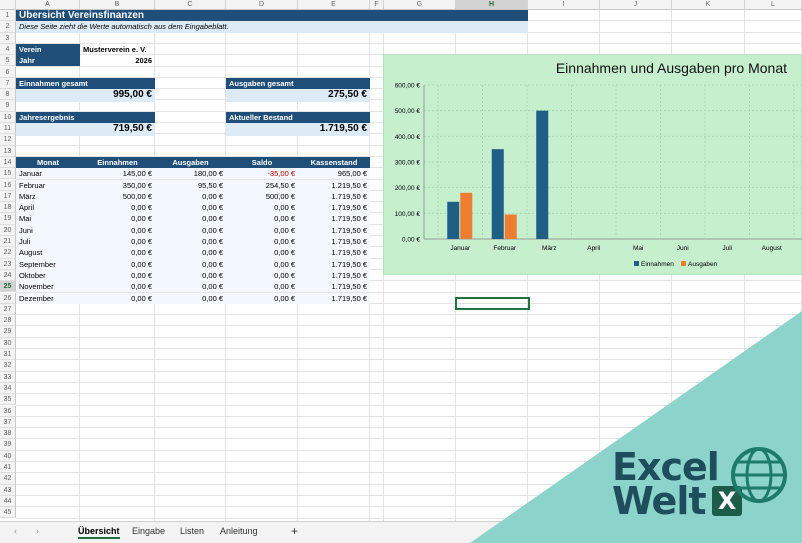  What do you see at coordinates (492, 303) in the screenshot?
I see `selected-cell` at bounding box center [492, 303].